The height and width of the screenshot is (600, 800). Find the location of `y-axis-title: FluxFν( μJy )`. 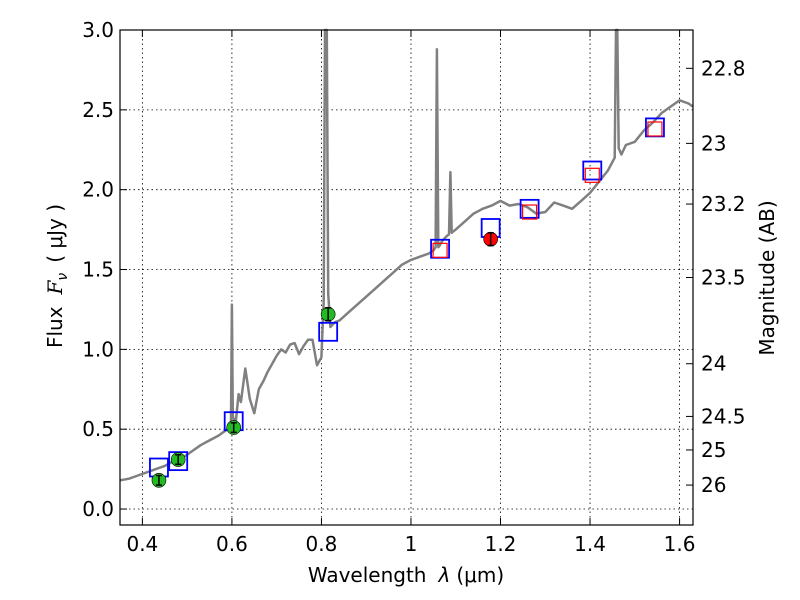

y-axis-title: FluxFν( μJy ) is located at coordinates (57, 276).